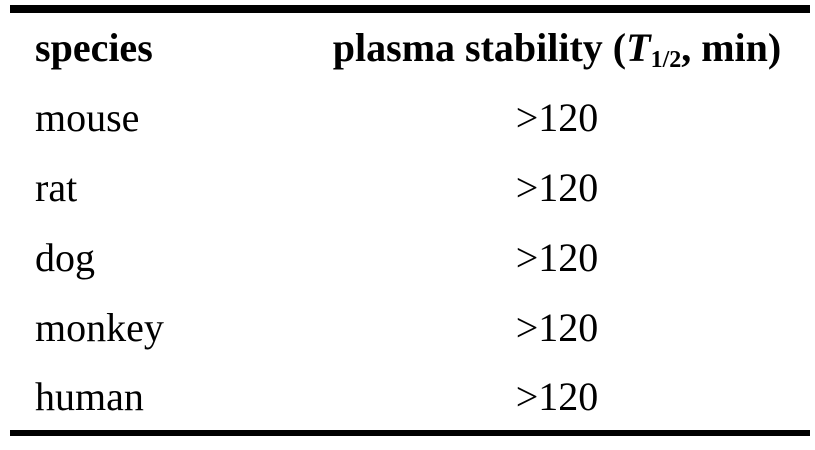 This screenshot has width=815, height=450. I want to click on header-species: species, so click(94, 47).